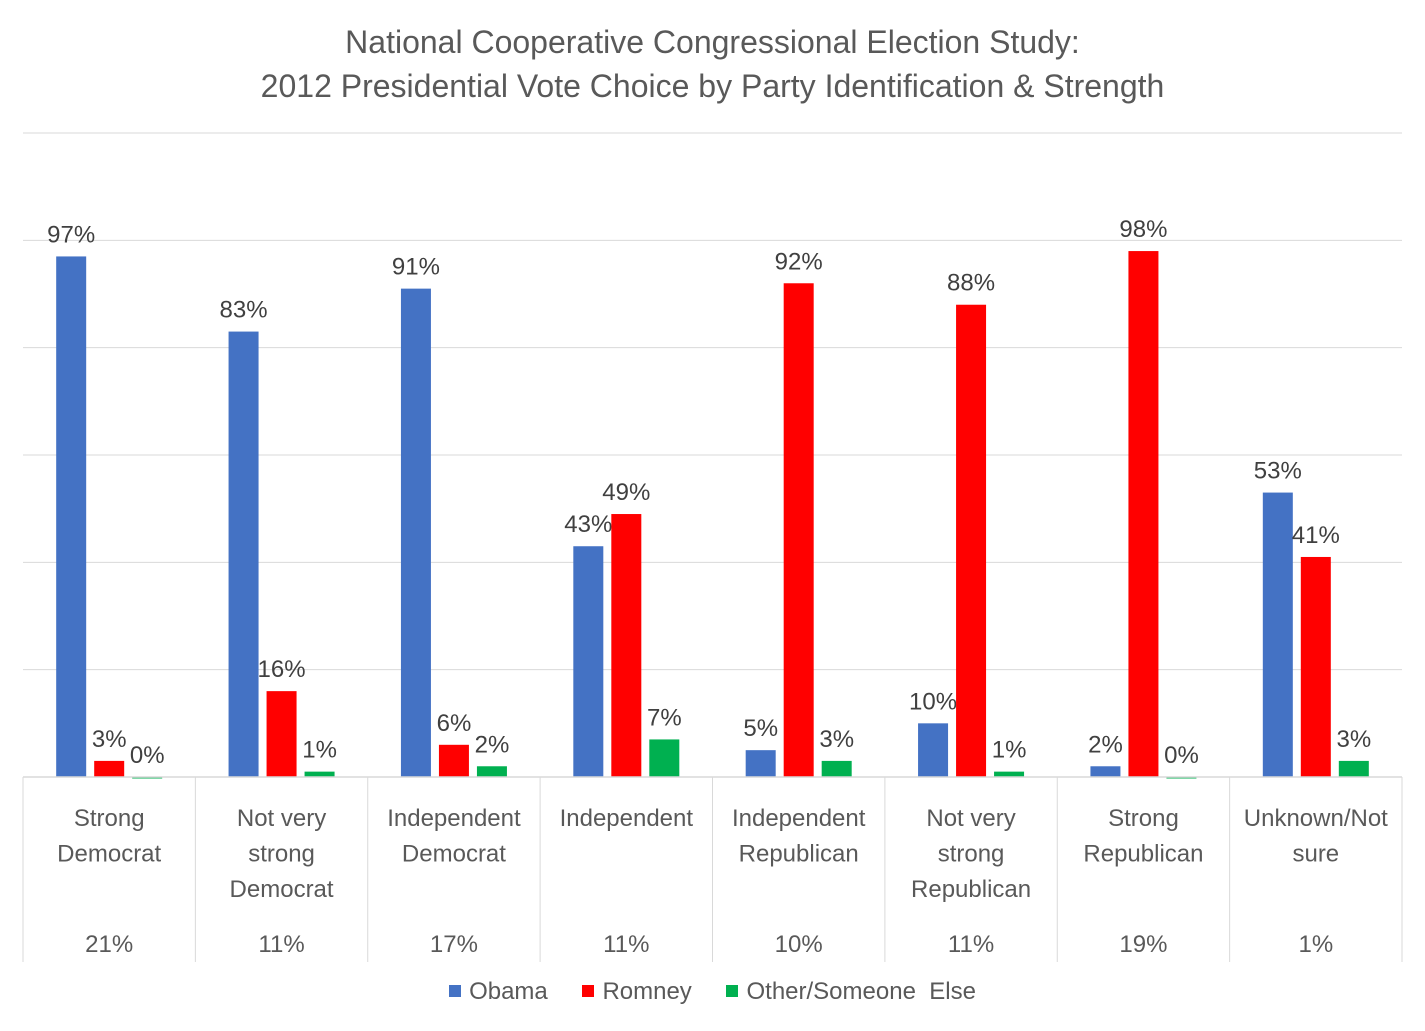 This screenshot has width=1425, height=1031. I want to click on data-label: 98%, so click(1143, 229).